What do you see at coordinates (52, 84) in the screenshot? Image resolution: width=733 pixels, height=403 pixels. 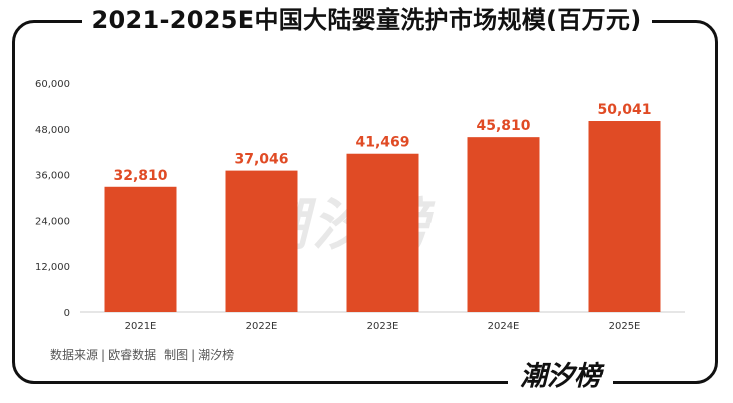 I see `y-tick-label: 60,000` at bounding box center [52, 84].